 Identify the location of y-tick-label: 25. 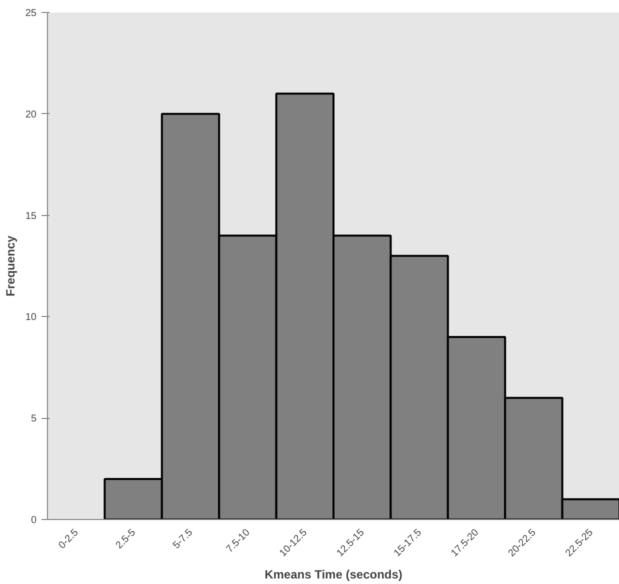
(31, 13).